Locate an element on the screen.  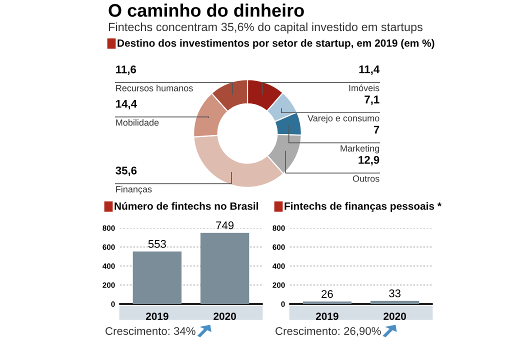
data-label: 12,9 is located at coordinates (369, 161).